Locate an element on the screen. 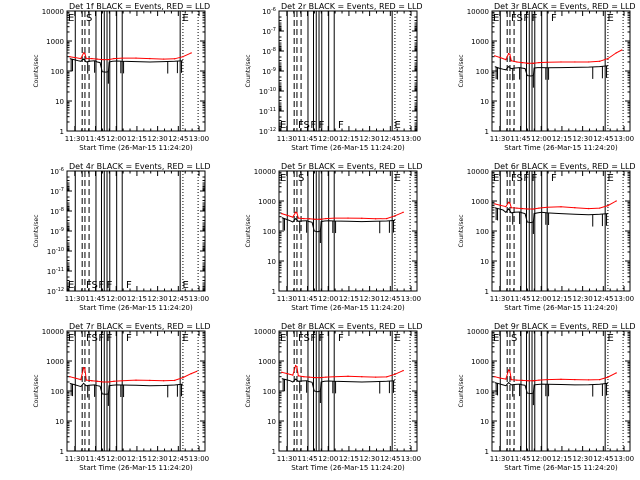  x-tick-label: 11:30 is located at coordinates (75, 139).